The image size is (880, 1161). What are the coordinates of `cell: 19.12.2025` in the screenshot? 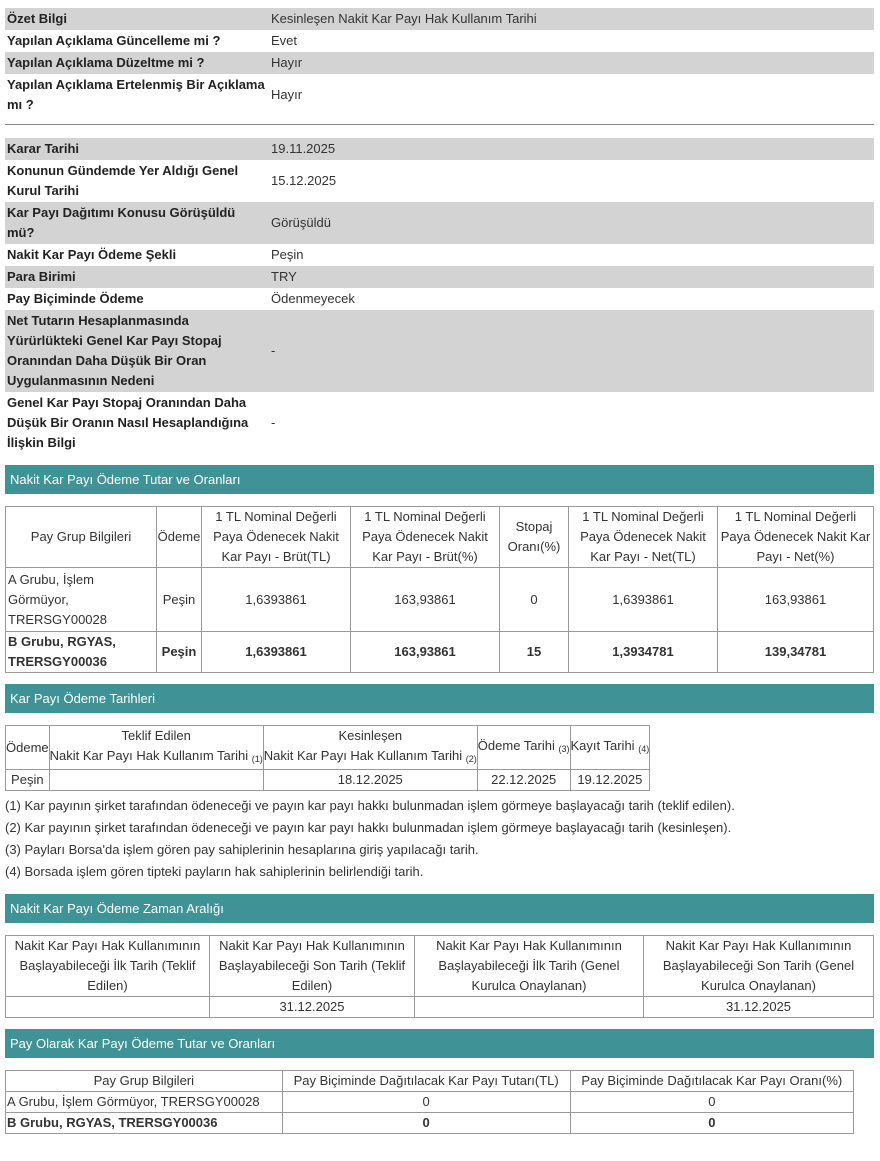 It's located at (610, 780).